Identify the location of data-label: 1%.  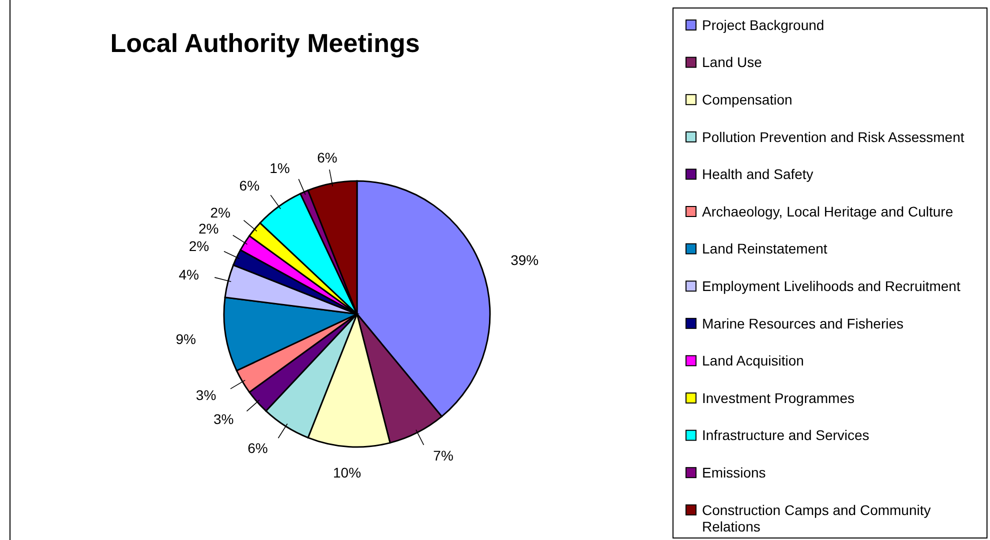
(280, 168).